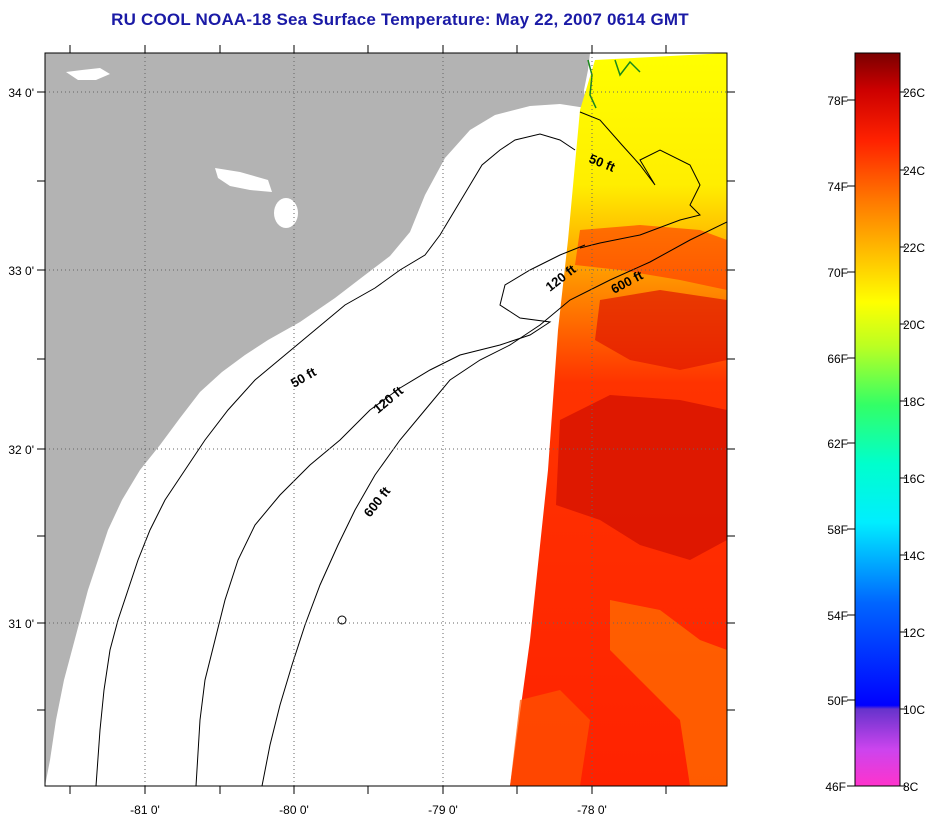 The height and width of the screenshot is (817, 928). What do you see at coordinates (837, 701) in the screenshot?
I see `colorbar-f-label: 50F` at bounding box center [837, 701].